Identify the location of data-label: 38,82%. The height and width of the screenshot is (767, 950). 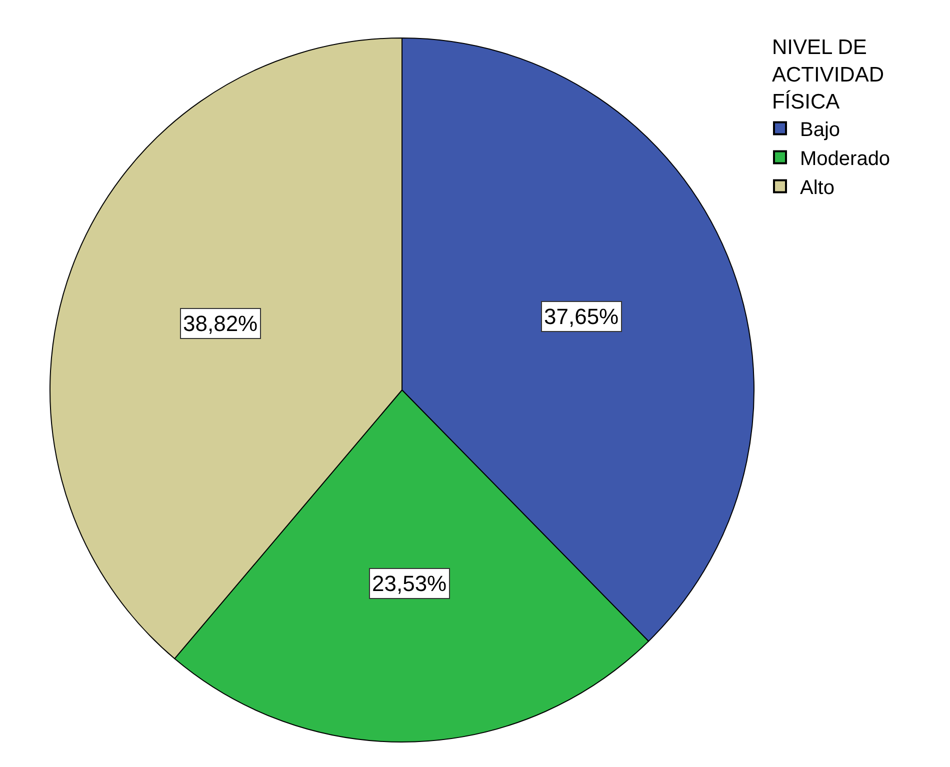
(220, 323).